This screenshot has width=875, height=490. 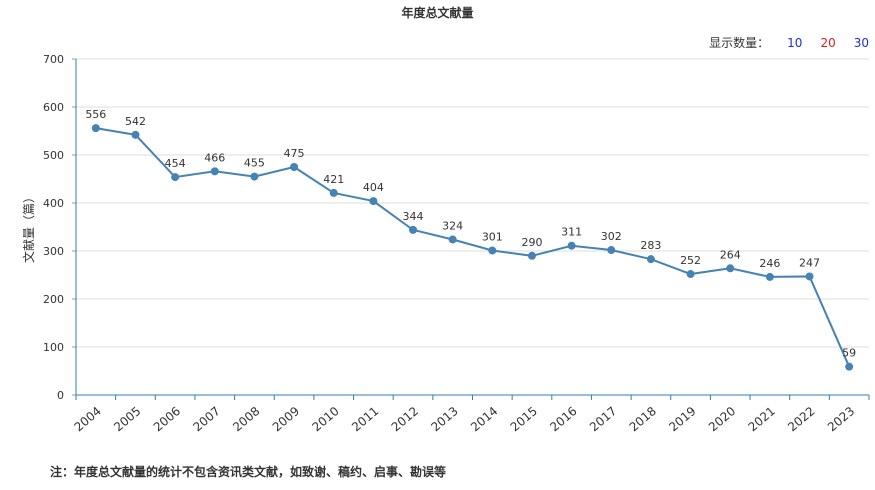 What do you see at coordinates (769, 263) in the screenshot?
I see `data-label: 246` at bounding box center [769, 263].